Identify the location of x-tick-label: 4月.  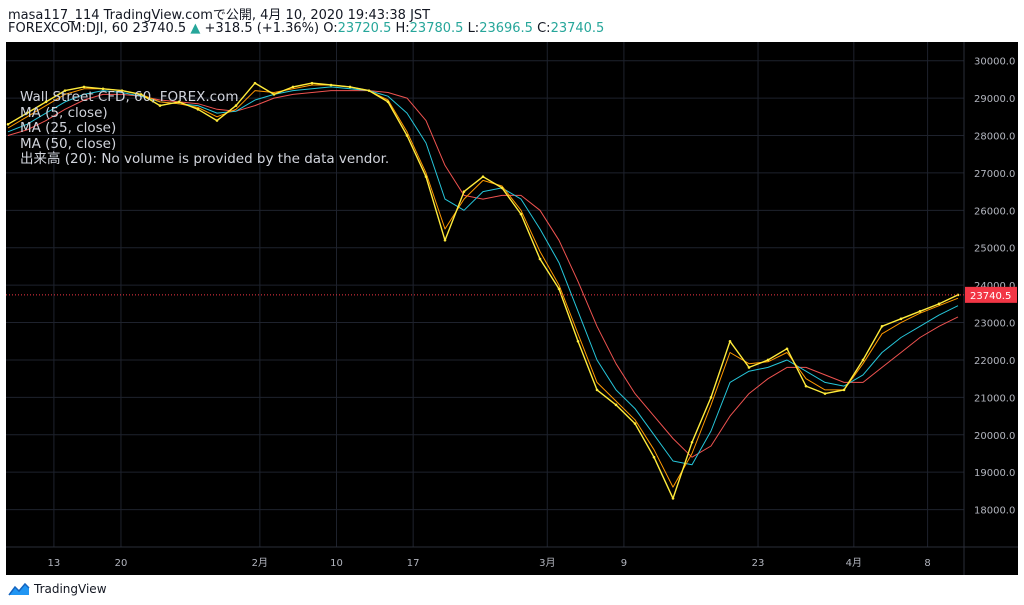
(854, 563).